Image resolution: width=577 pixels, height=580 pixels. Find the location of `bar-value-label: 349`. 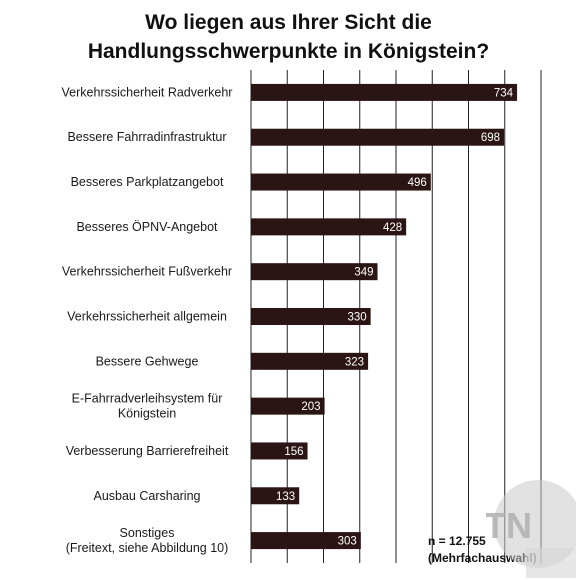

bar-value-label: 349 is located at coordinates (363, 273).